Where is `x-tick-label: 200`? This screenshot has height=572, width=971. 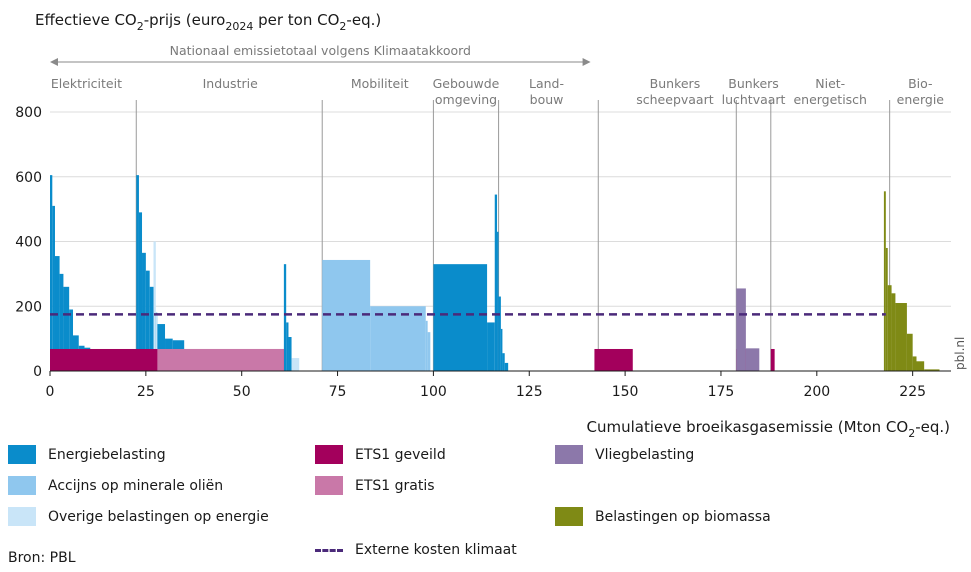 x-tick-label: 200 is located at coordinates (816, 392).